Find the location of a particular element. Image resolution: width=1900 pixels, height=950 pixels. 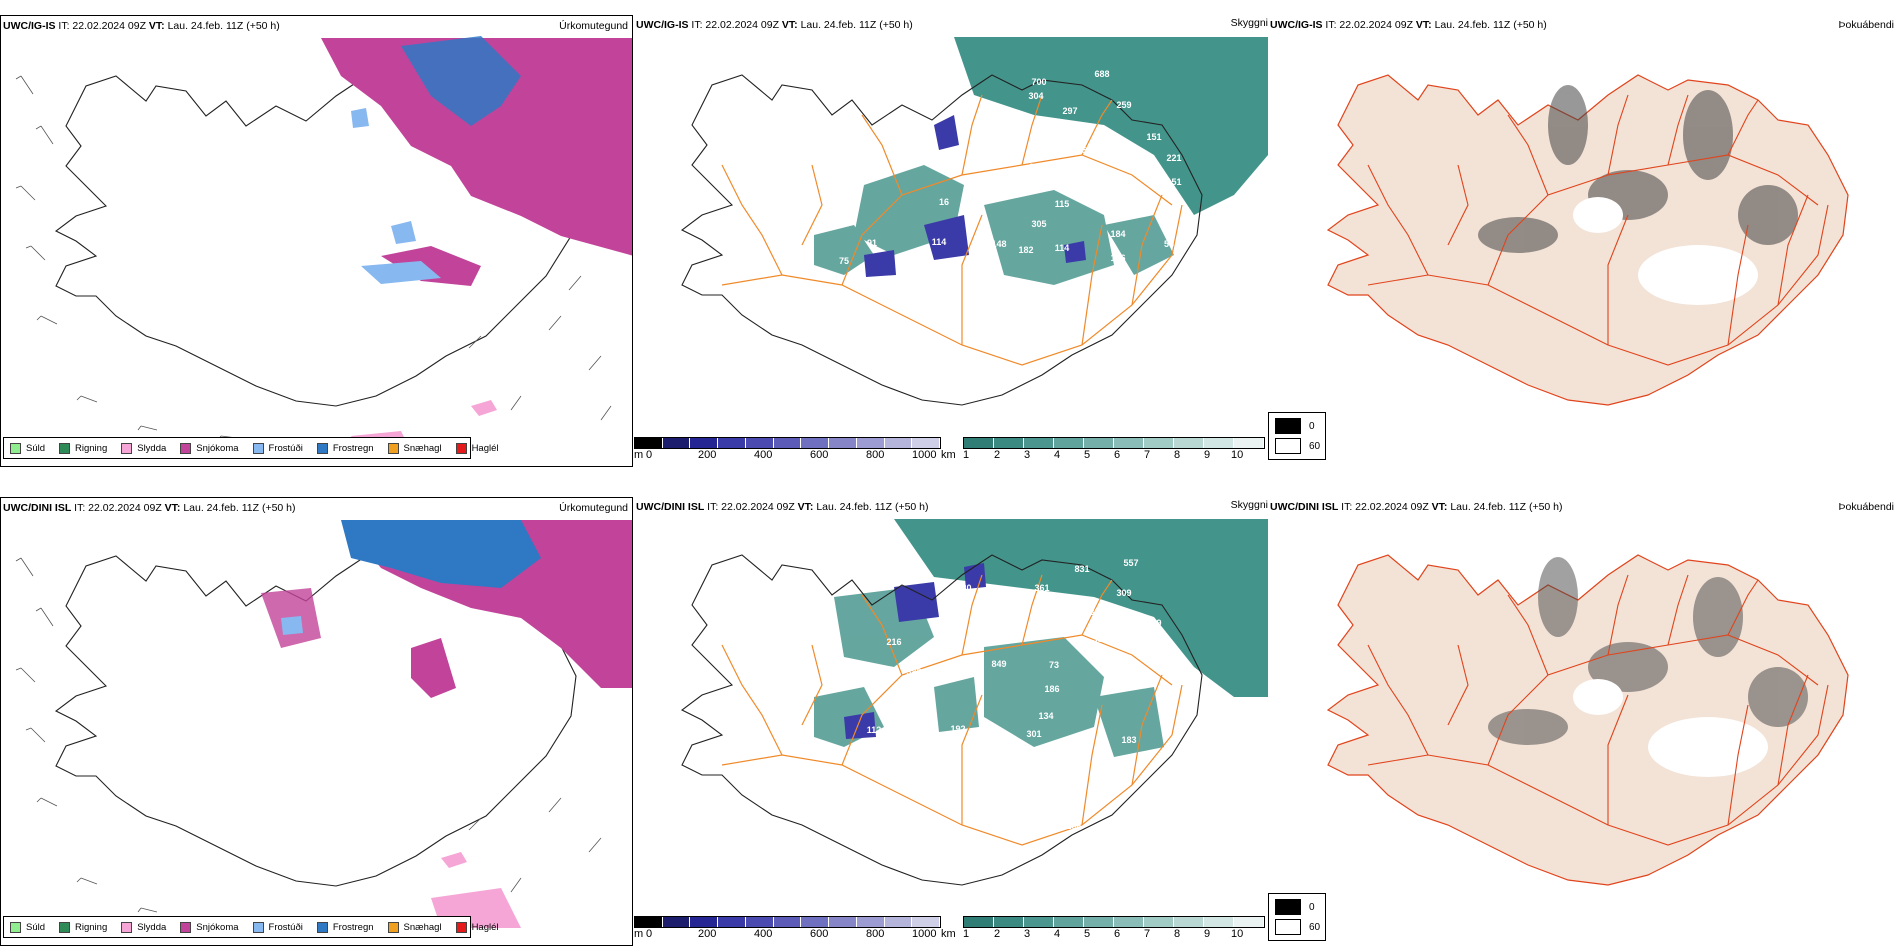

peak-height-label: 466 is located at coordinates (1083, 150).